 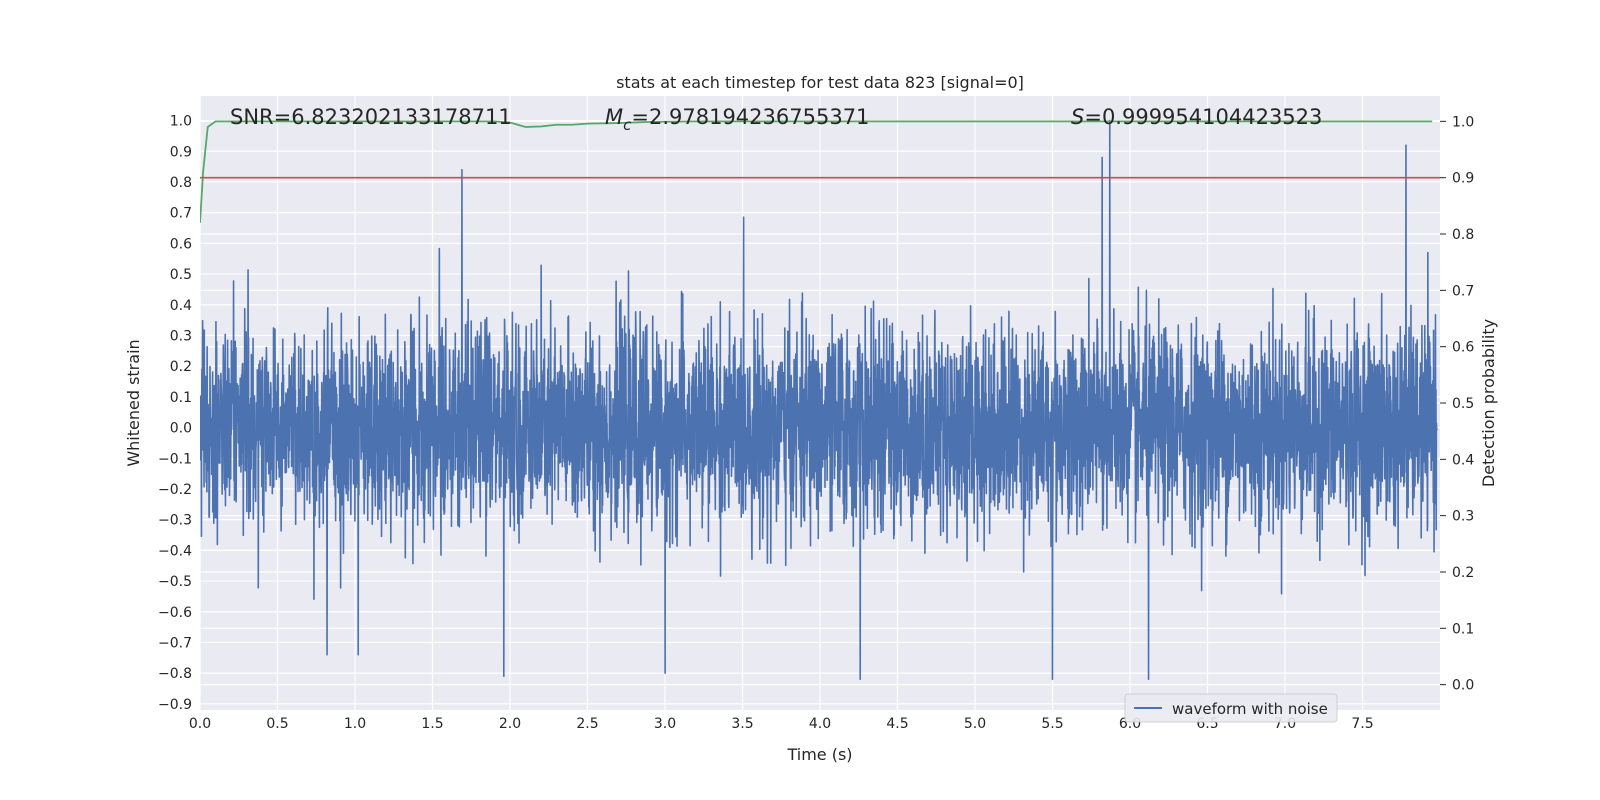 I want to click on y2-tick-label: 0.0, so click(x=1463, y=686).